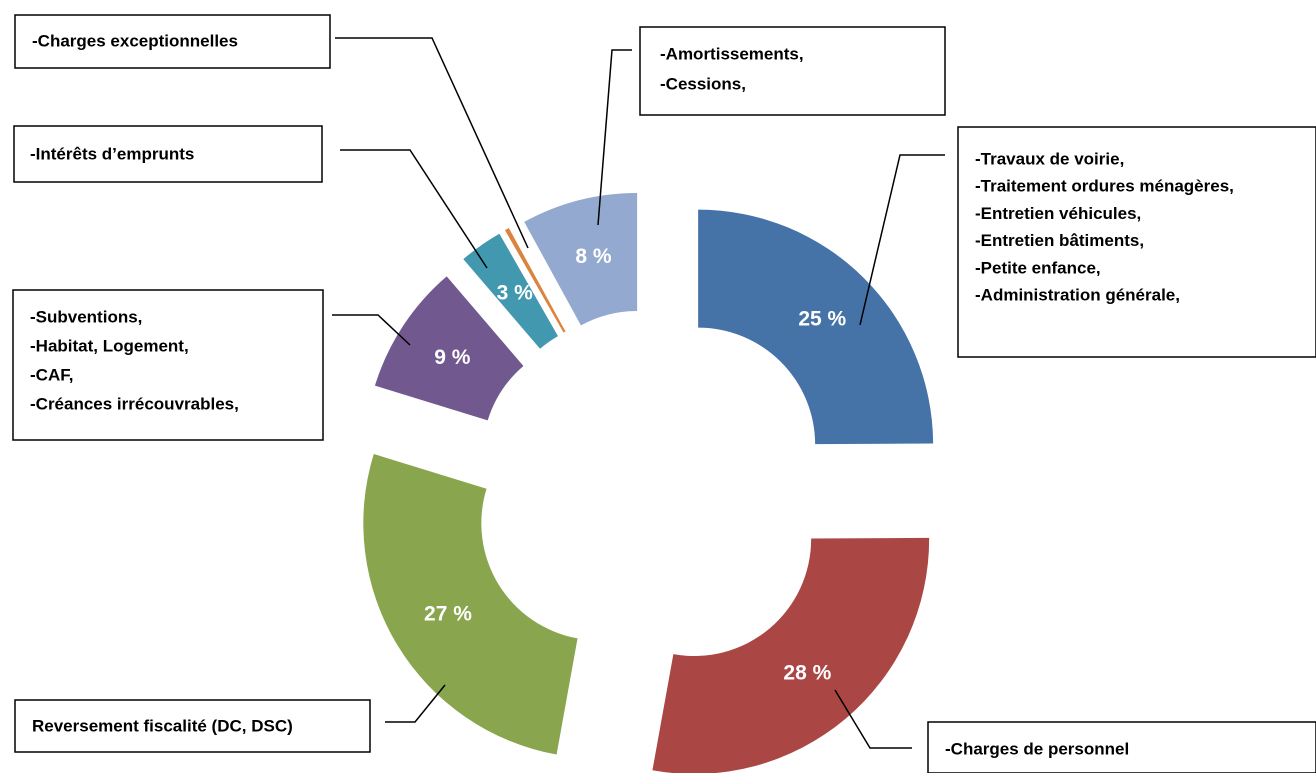 The width and height of the screenshot is (1316, 773). Describe the element at coordinates (448, 613) in the screenshot. I see `value-label: 27 %` at that location.